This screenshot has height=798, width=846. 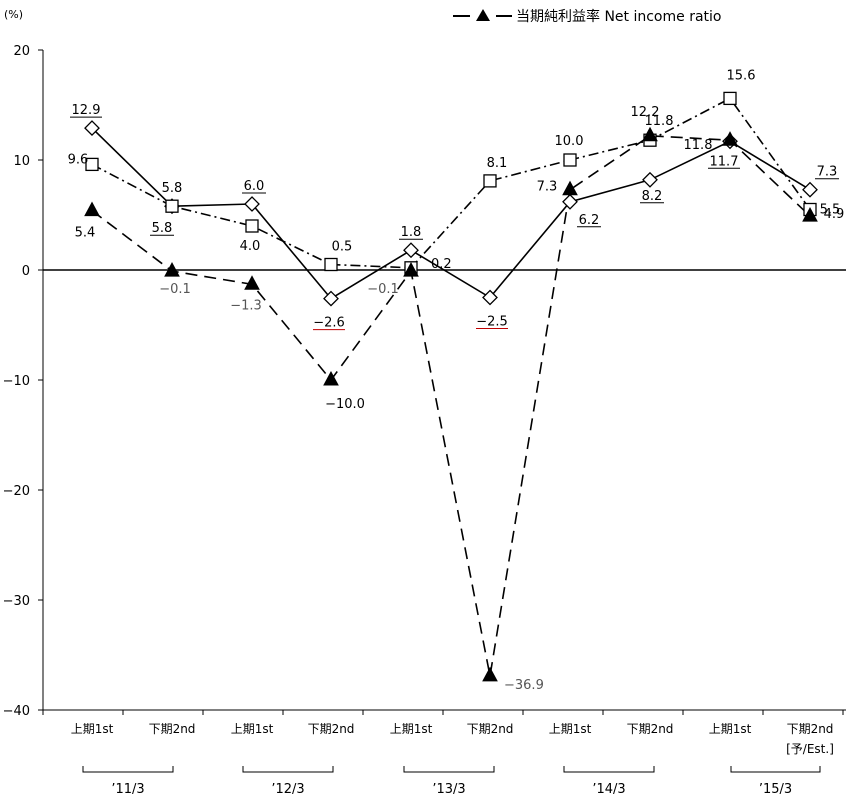 I want to click on data-label: 6.0, so click(x=254, y=186).